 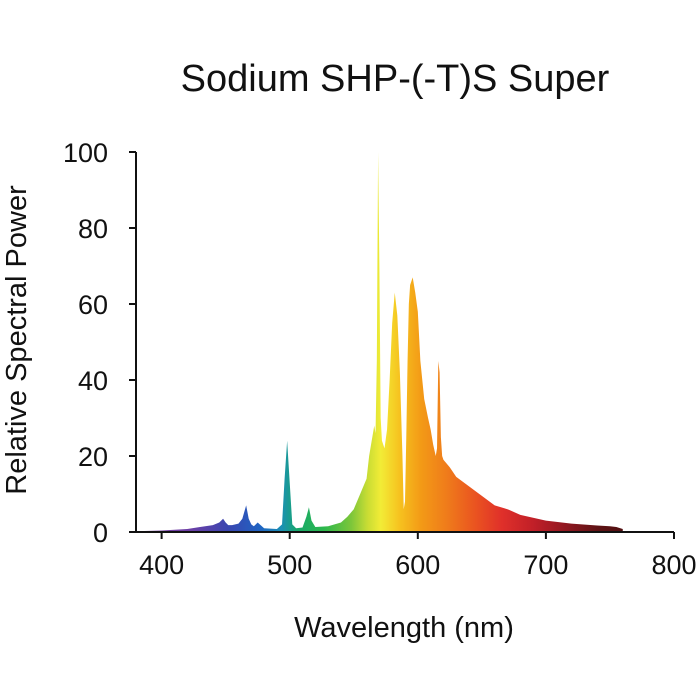 I want to click on chart-title: Sodium SHP-(-T)S Super, so click(x=395, y=79).